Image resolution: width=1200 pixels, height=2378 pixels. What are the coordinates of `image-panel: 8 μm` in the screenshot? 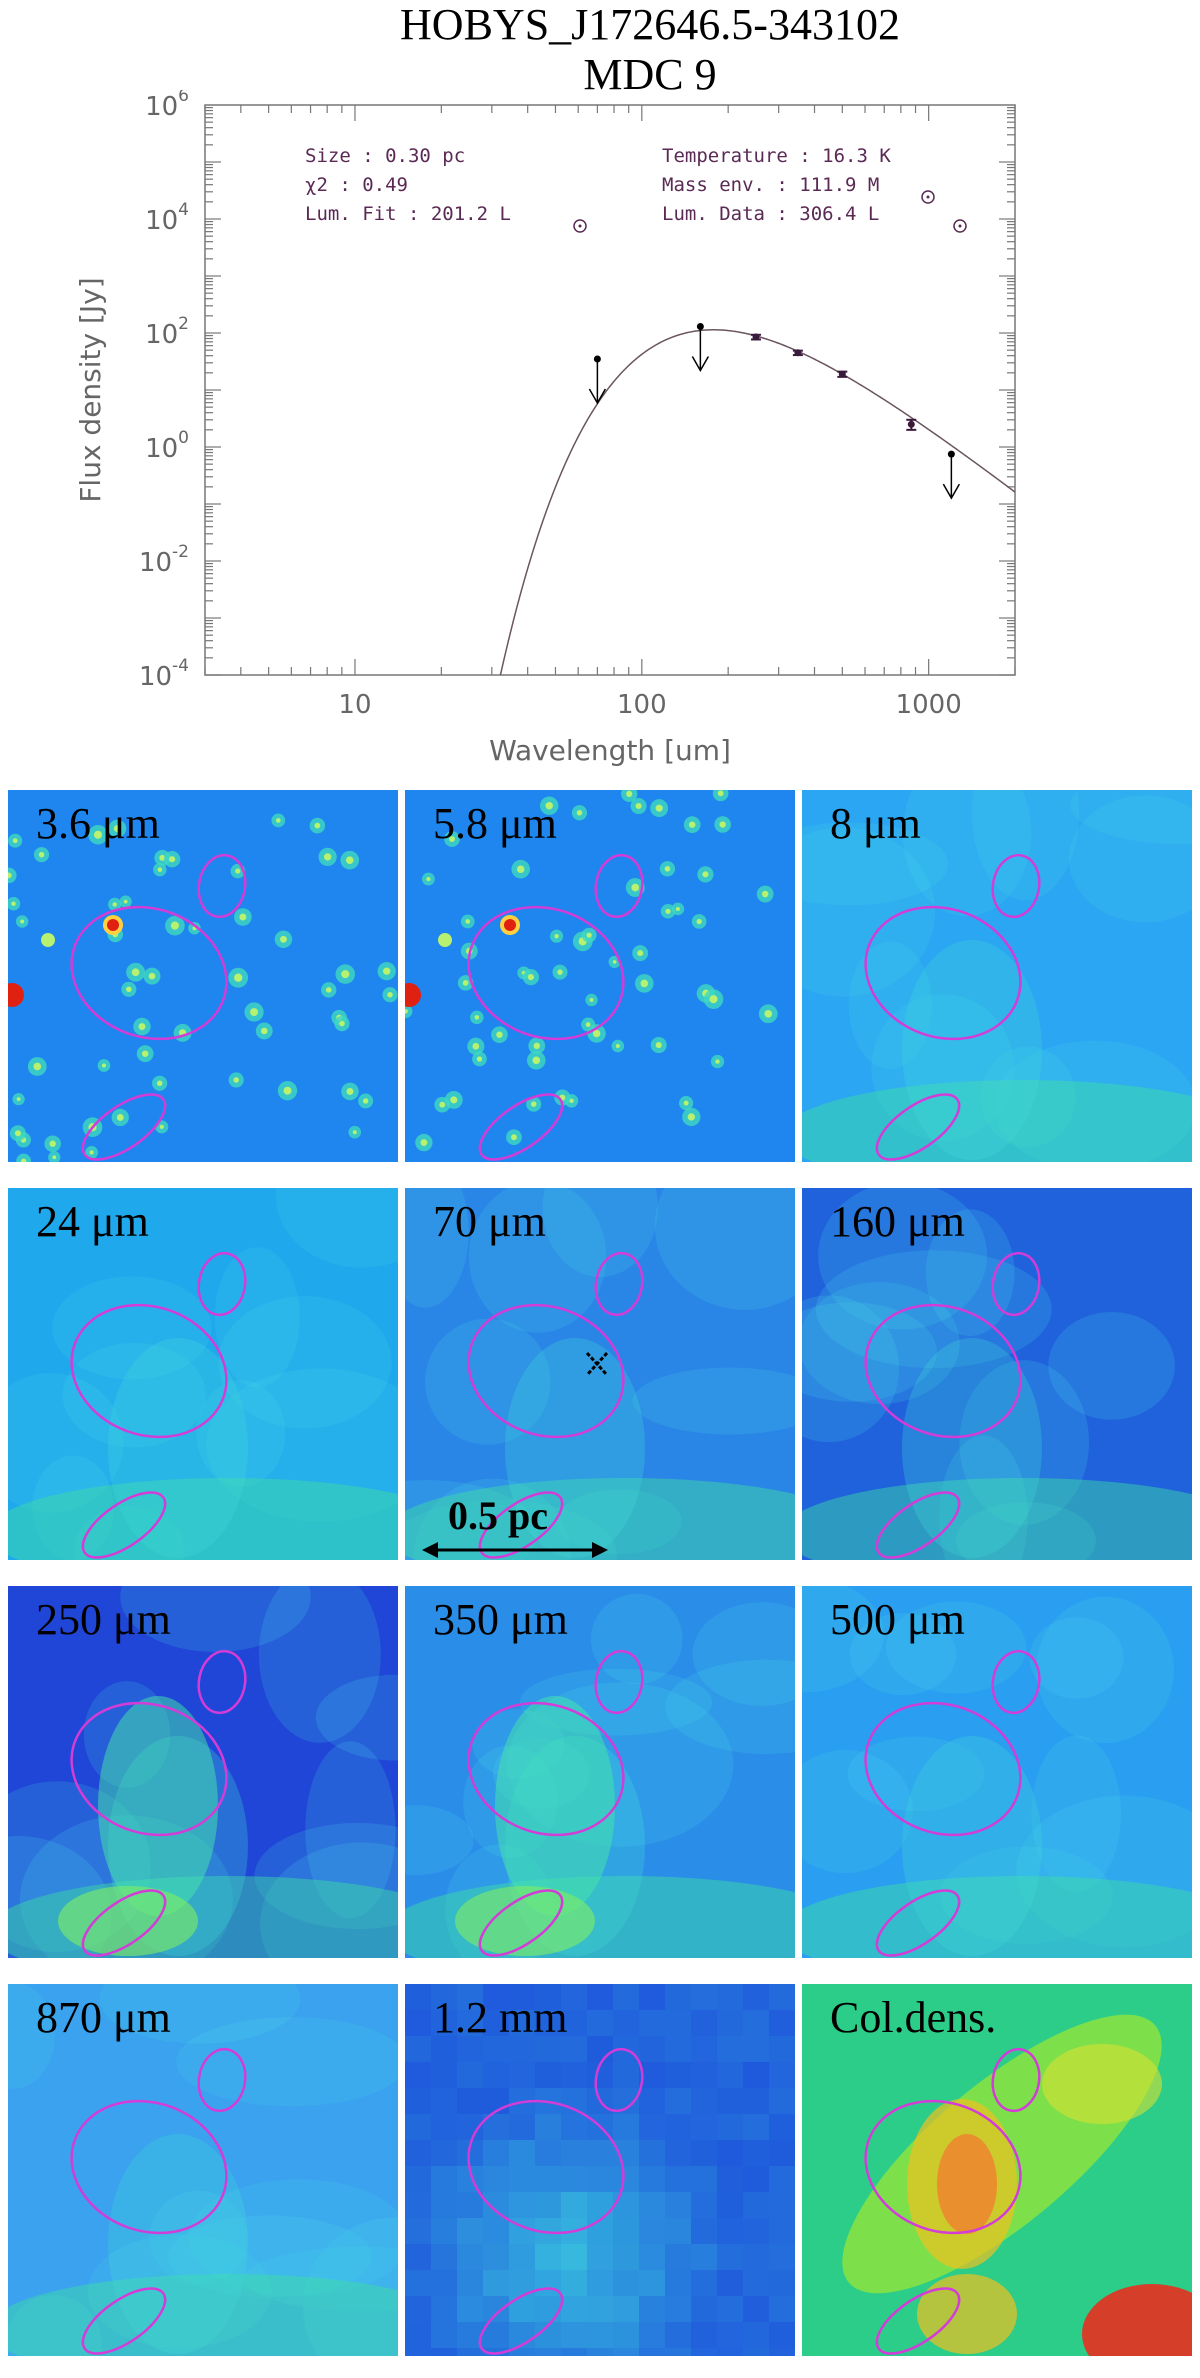 It's located at (997, 976).